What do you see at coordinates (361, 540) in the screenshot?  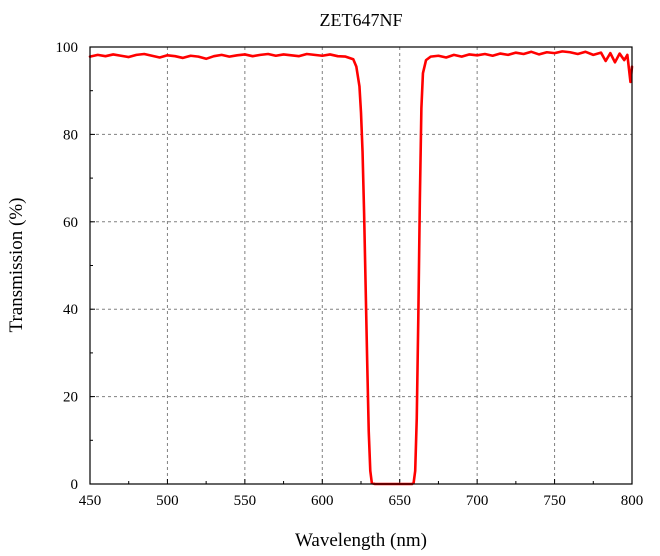 I see `x-axis-title: Wavelength (nm)` at bounding box center [361, 540].